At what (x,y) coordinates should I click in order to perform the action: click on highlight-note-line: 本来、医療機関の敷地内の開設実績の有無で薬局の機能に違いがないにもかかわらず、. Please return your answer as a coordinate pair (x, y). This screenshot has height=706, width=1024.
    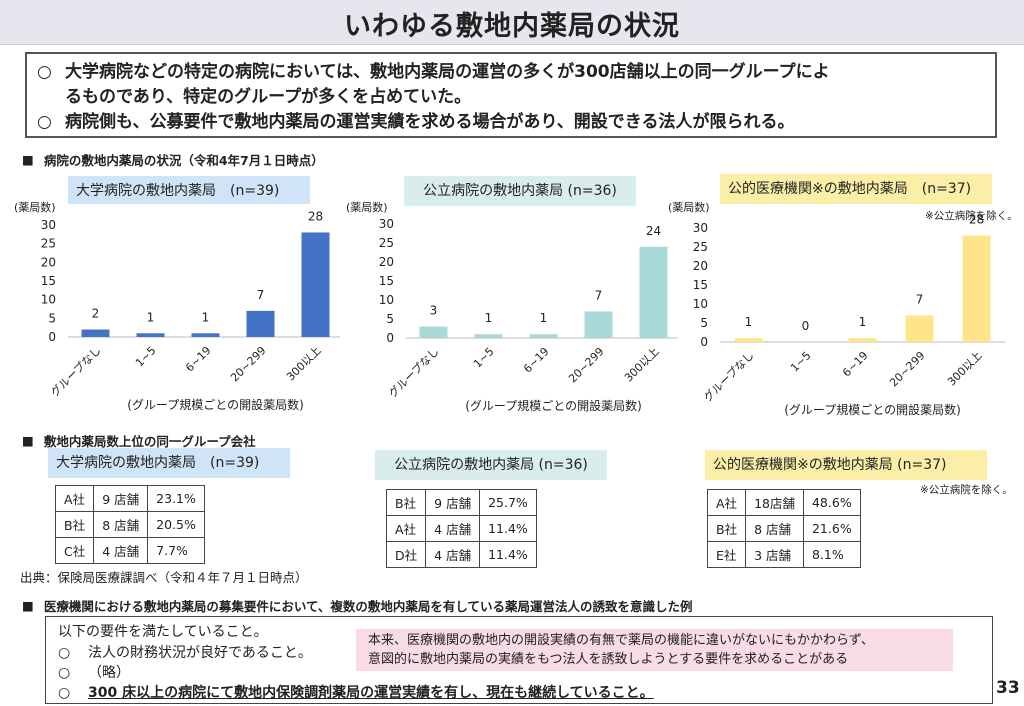
    Looking at the image, I should click on (621, 640).